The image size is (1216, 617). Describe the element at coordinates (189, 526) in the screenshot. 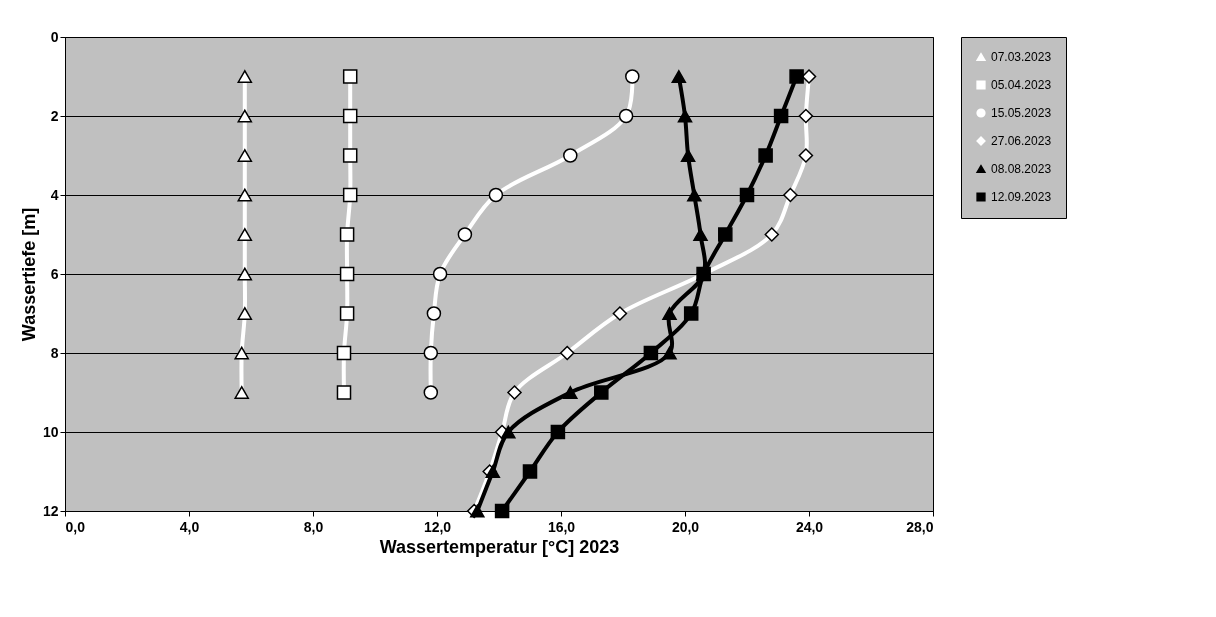

I see `x-tick-label: 4,0` at that location.